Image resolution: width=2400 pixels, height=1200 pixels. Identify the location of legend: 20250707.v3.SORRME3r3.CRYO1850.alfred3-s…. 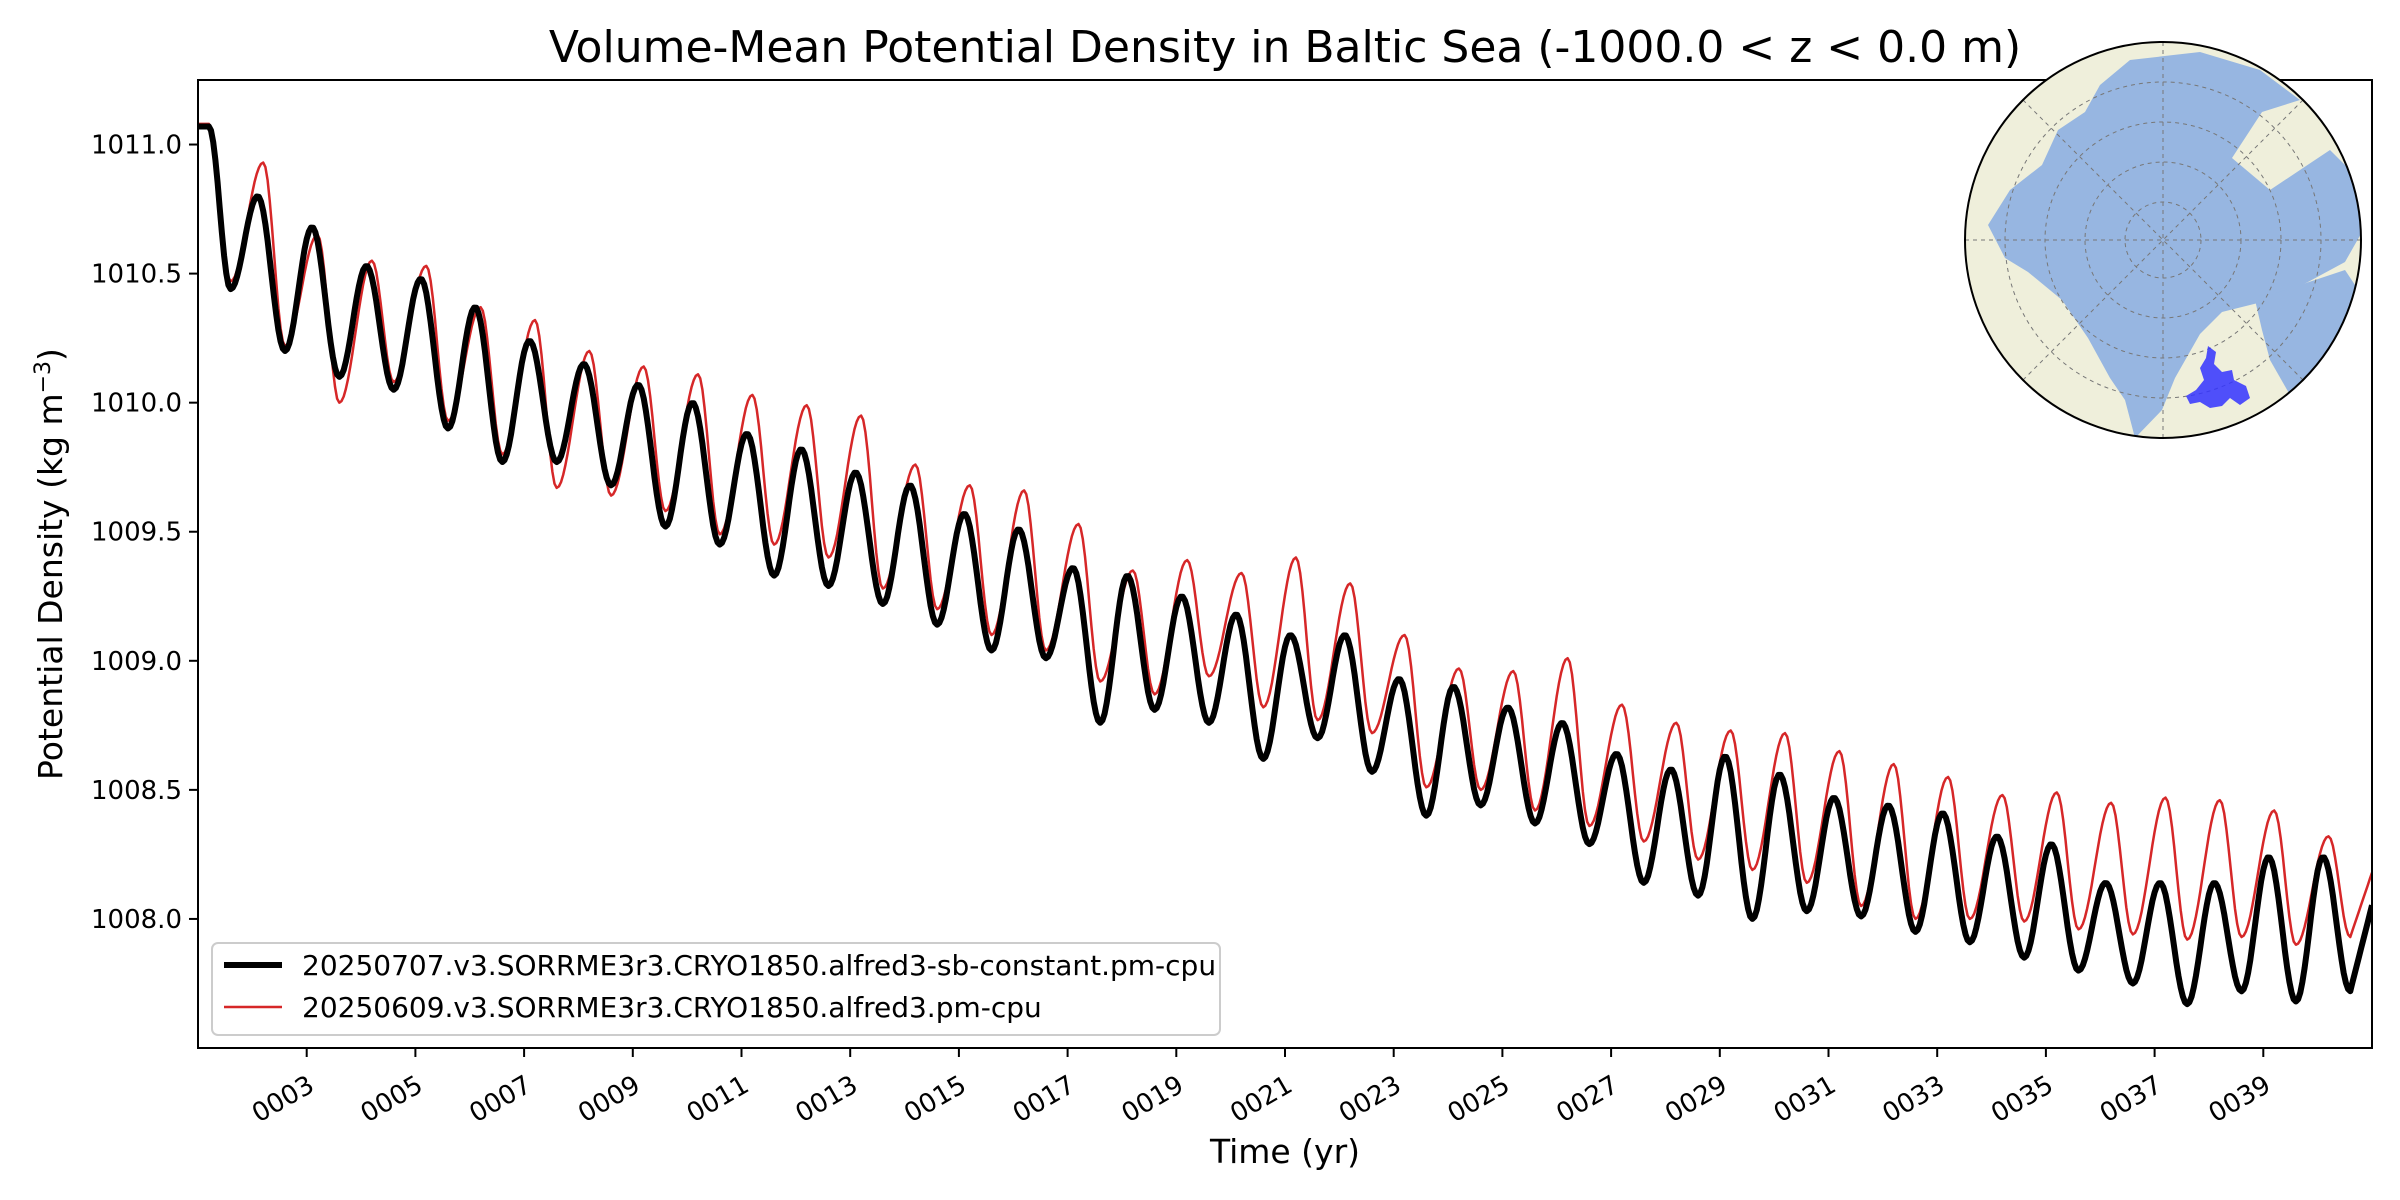
(716, 989).